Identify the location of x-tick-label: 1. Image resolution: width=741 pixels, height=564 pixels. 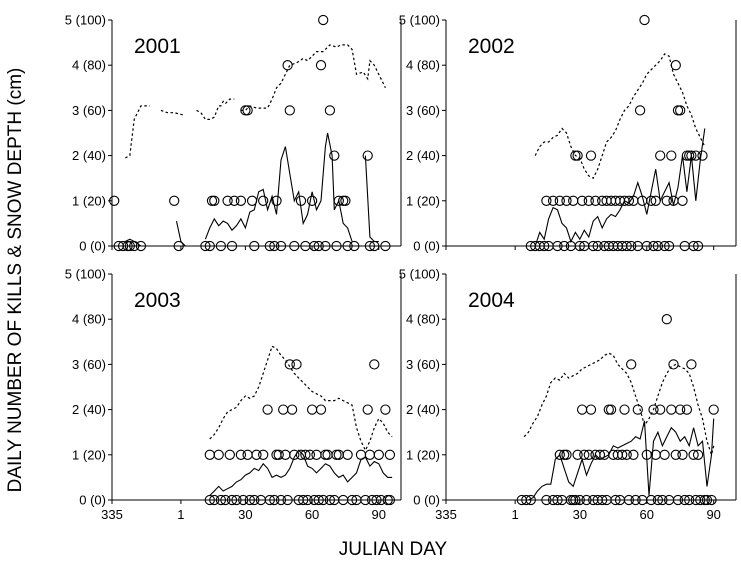
(180, 514).